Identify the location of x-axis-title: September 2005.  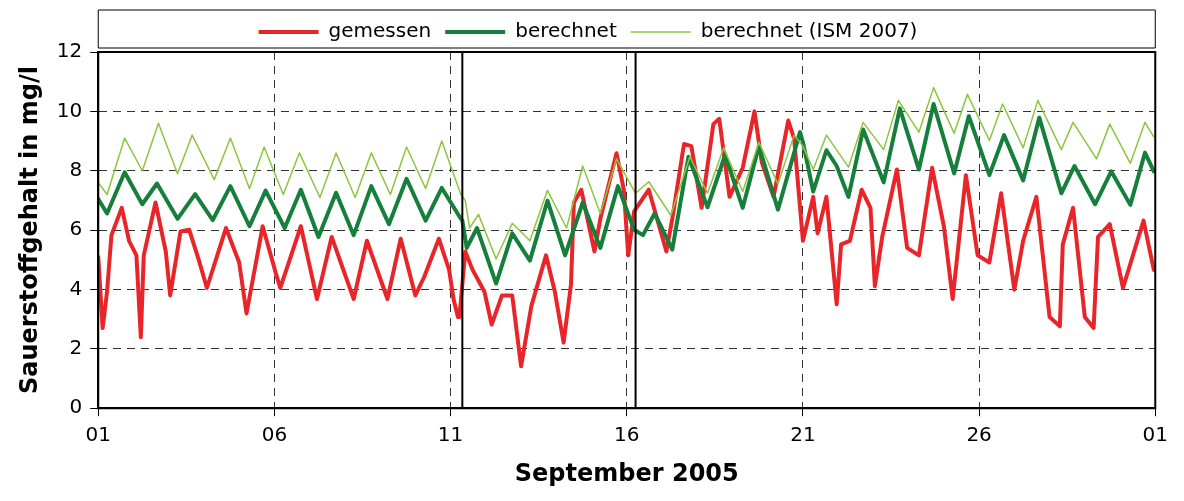
(626, 472).